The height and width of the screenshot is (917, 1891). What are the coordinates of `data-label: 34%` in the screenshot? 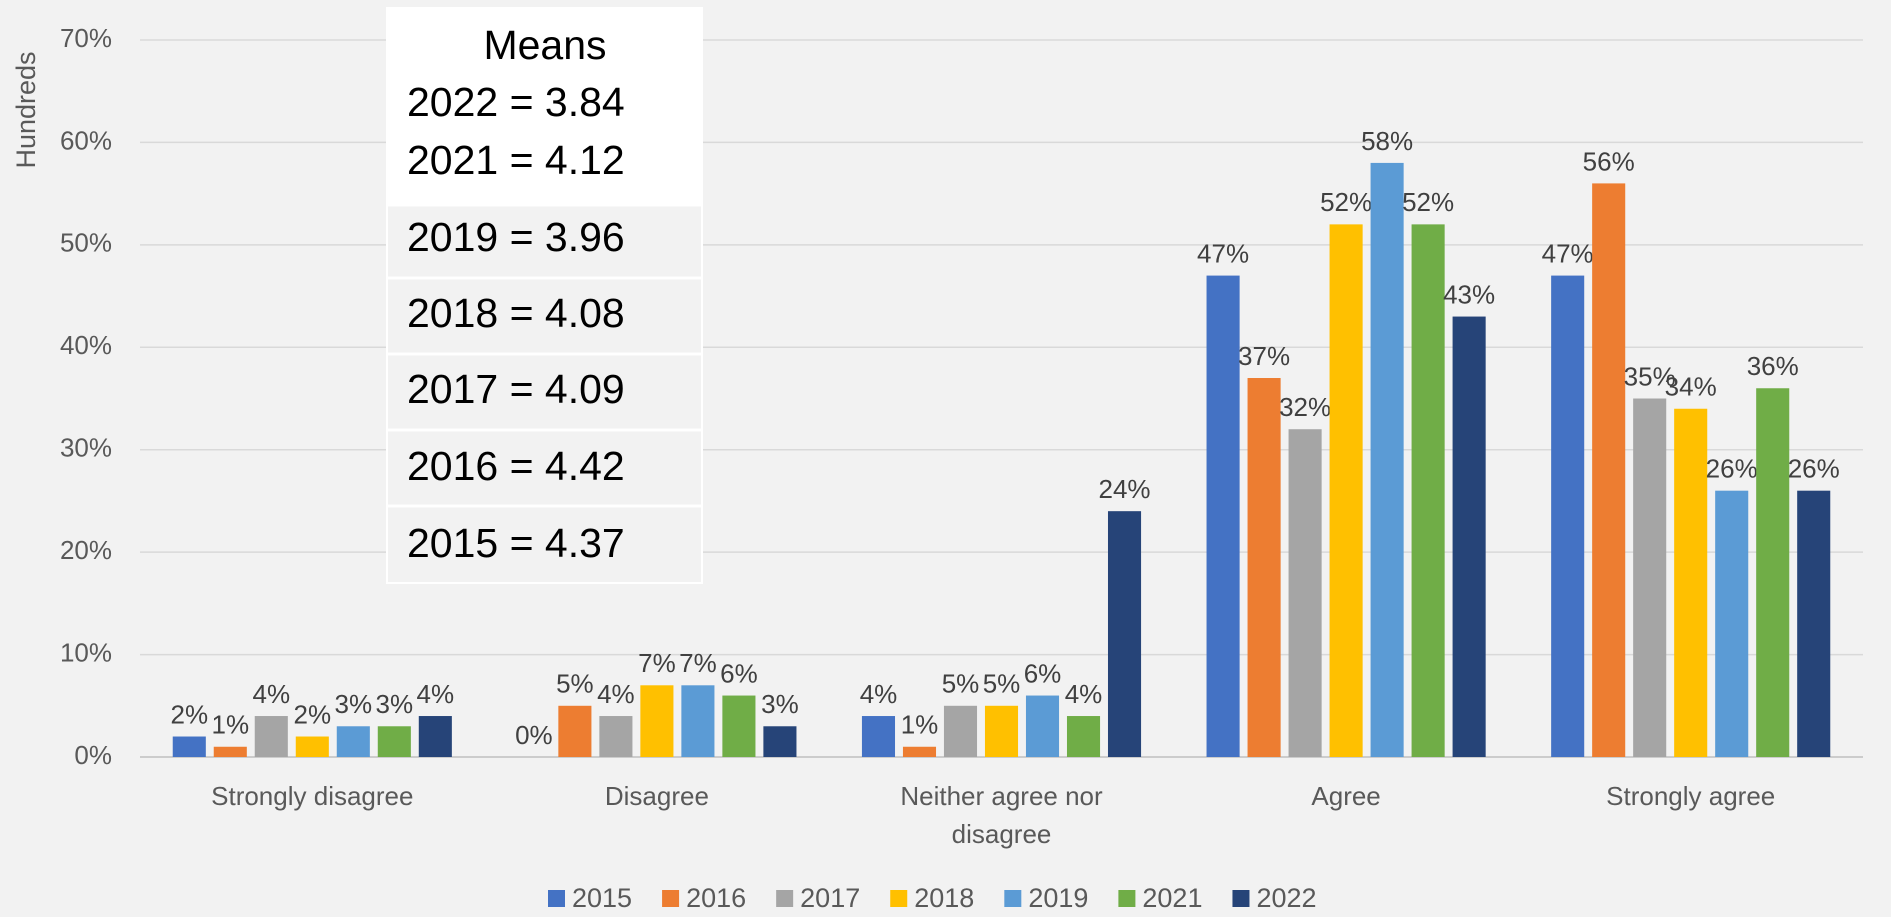 It's located at (1691, 387).